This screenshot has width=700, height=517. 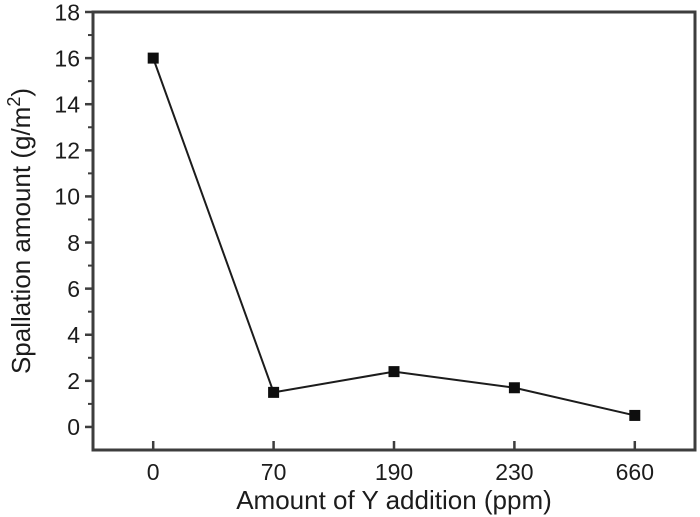 What do you see at coordinates (14, 102) in the screenshot?
I see `y-axis-title-superscript: 2` at bounding box center [14, 102].